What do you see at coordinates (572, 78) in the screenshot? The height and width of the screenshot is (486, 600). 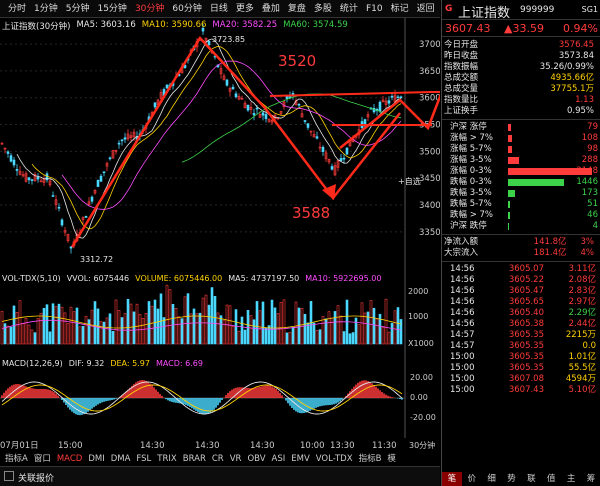 I see `quote-value: 4935.66亿` at bounding box center [572, 78].